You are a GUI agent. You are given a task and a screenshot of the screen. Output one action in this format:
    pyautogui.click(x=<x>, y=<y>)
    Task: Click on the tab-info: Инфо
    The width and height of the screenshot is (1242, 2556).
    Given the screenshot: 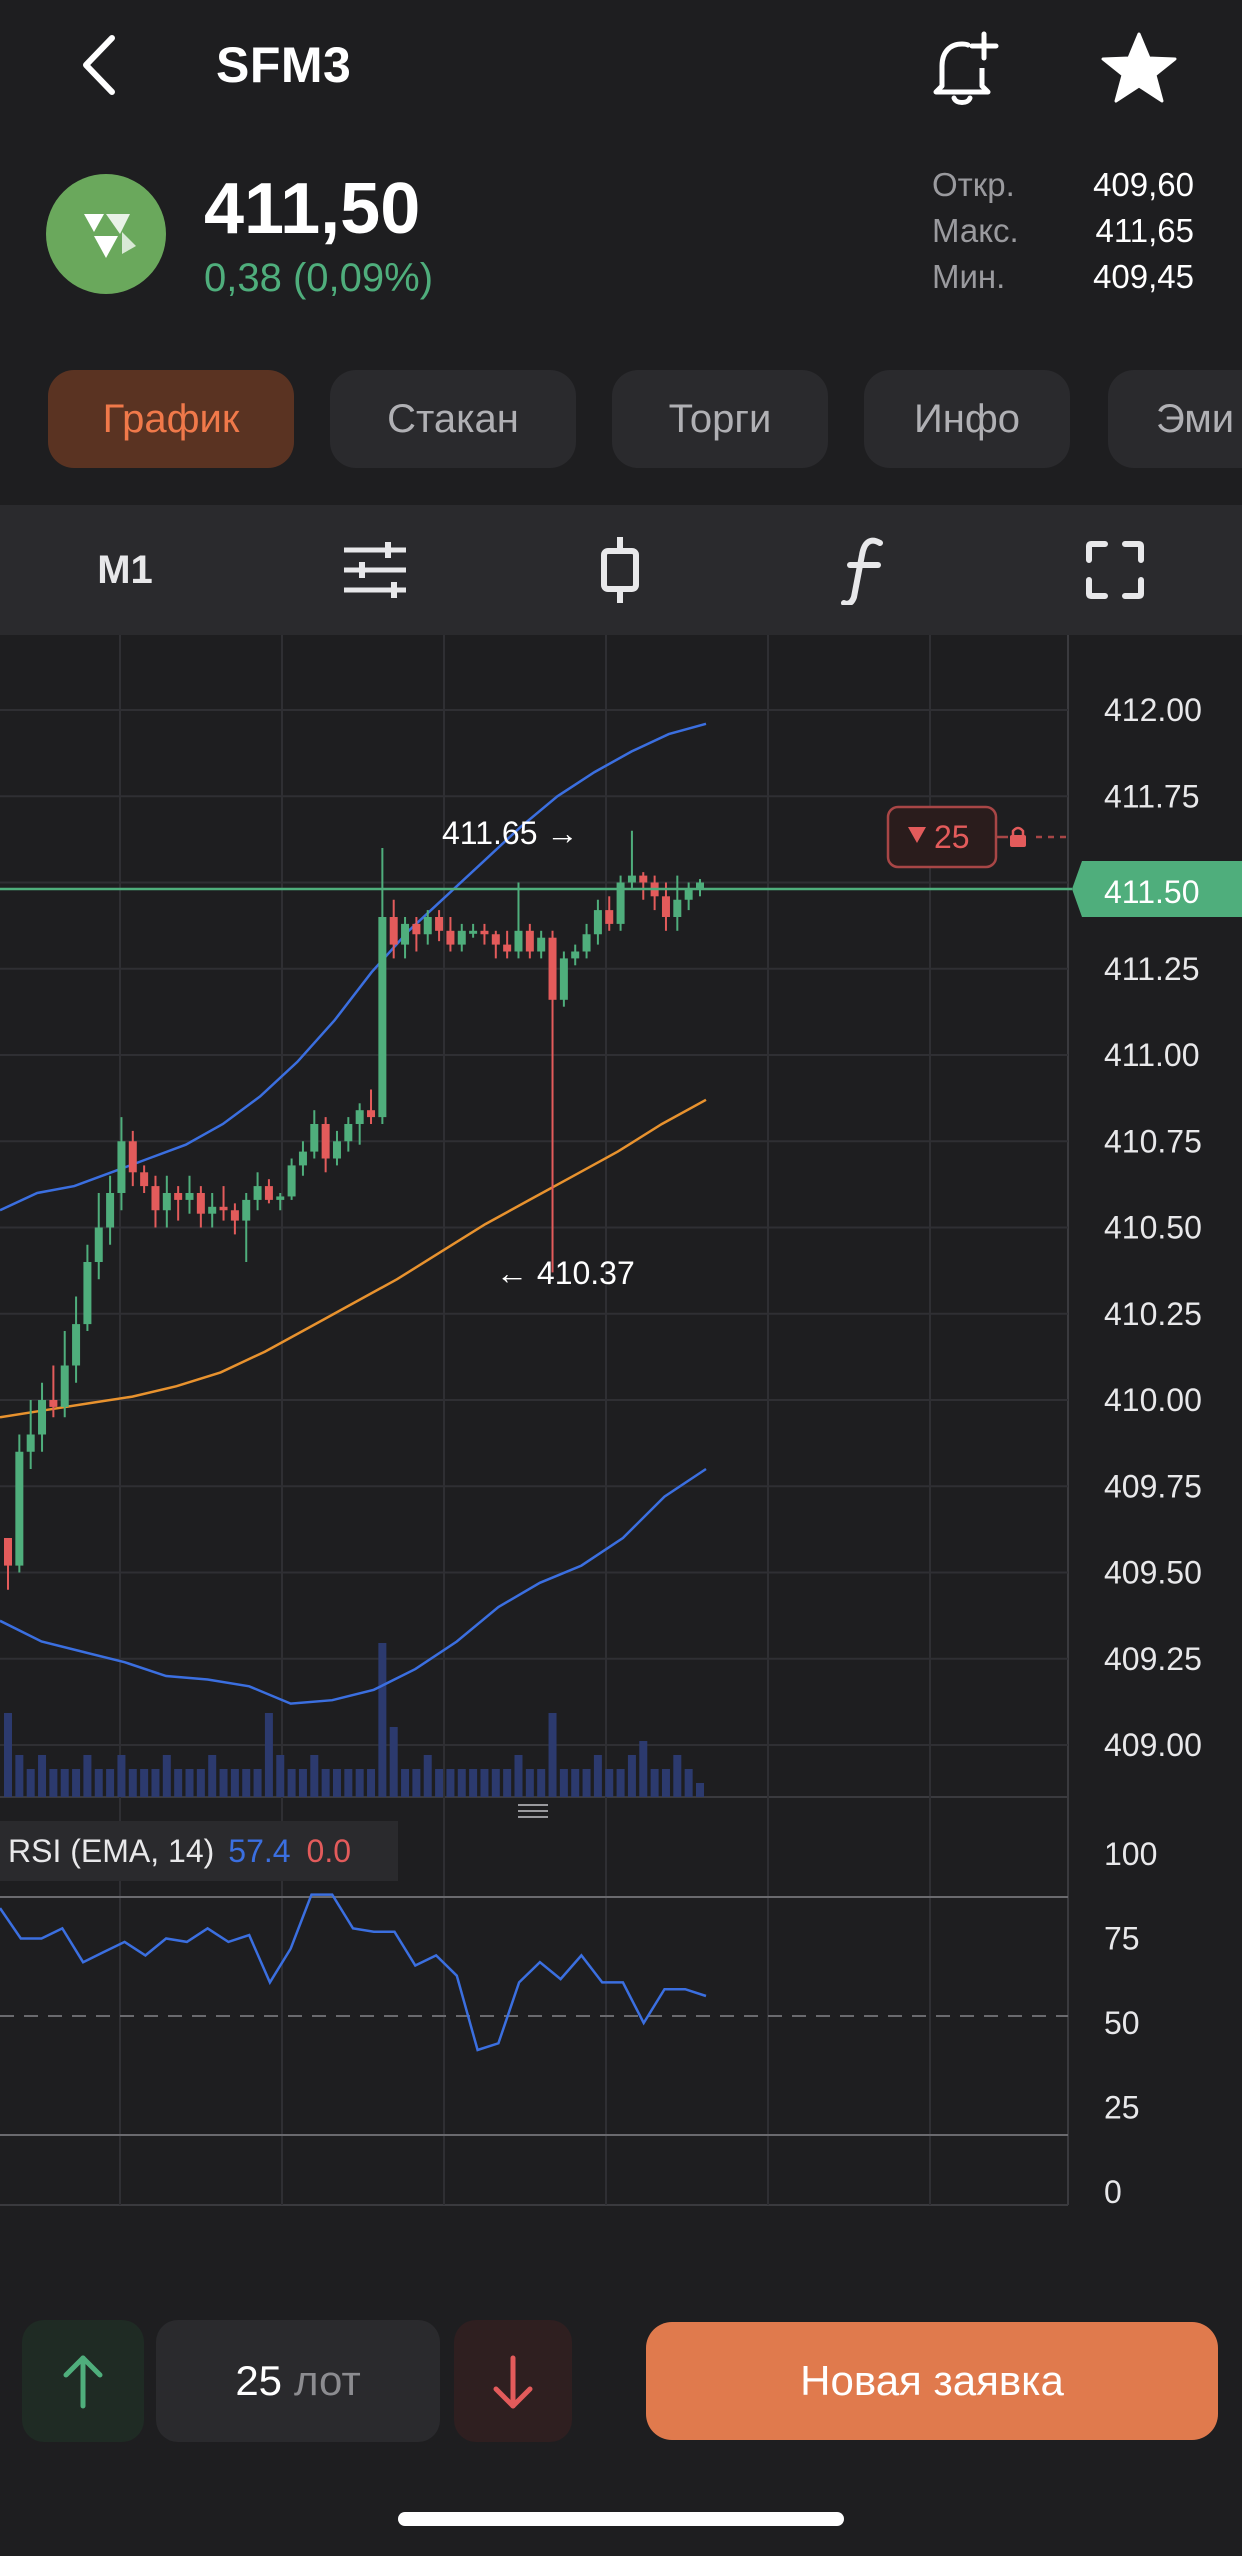 What is the action you would take?
    pyautogui.click(x=967, y=419)
    